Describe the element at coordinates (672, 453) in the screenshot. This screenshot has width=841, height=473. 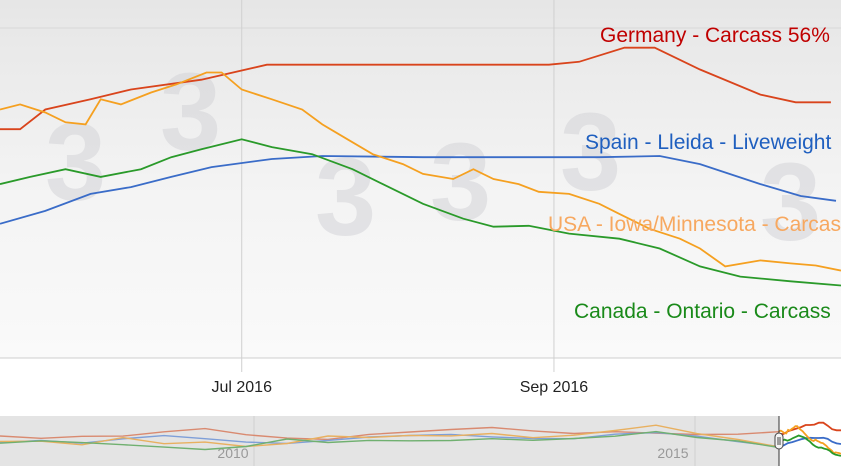
I see `navigator-tick-label: 2015` at that location.